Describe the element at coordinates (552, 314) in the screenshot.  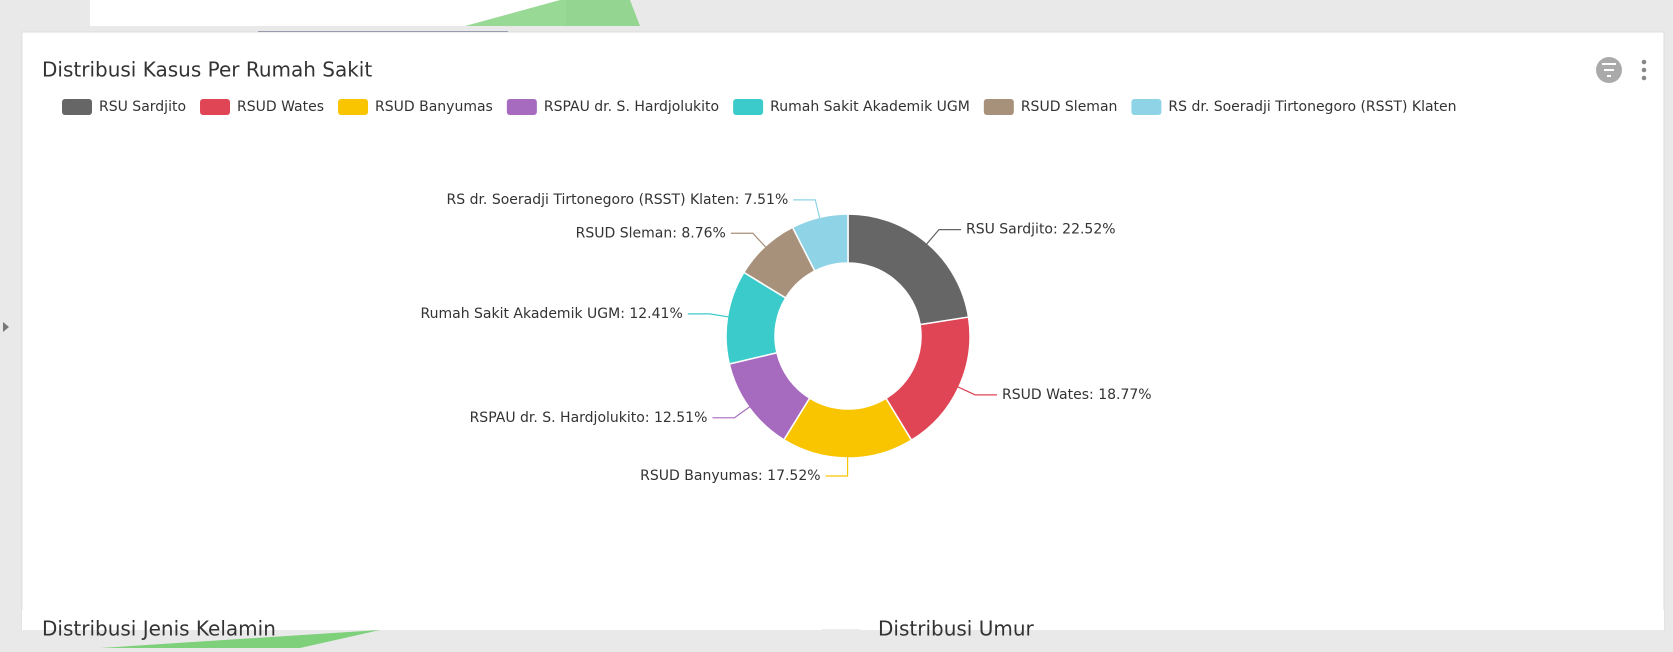
I see `data-label: Rumah Sakit Akademik UGM: 12.41%` at that location.